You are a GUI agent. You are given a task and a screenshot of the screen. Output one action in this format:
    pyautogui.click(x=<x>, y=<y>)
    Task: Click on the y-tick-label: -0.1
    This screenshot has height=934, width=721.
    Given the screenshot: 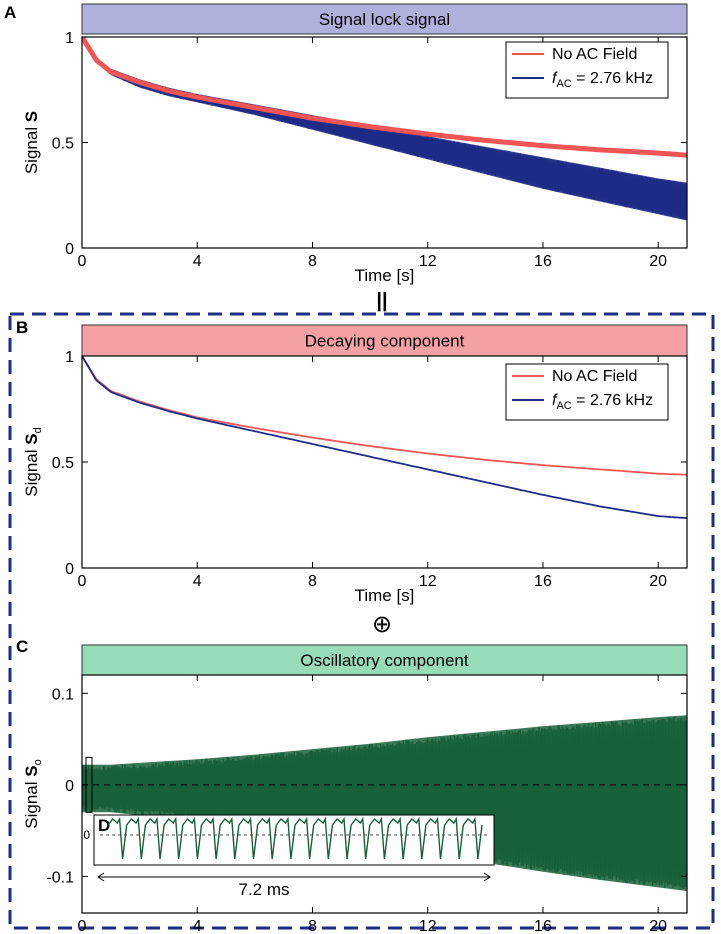 What is the action you would take?
    pyautogui.click(x=60, y=877)
    